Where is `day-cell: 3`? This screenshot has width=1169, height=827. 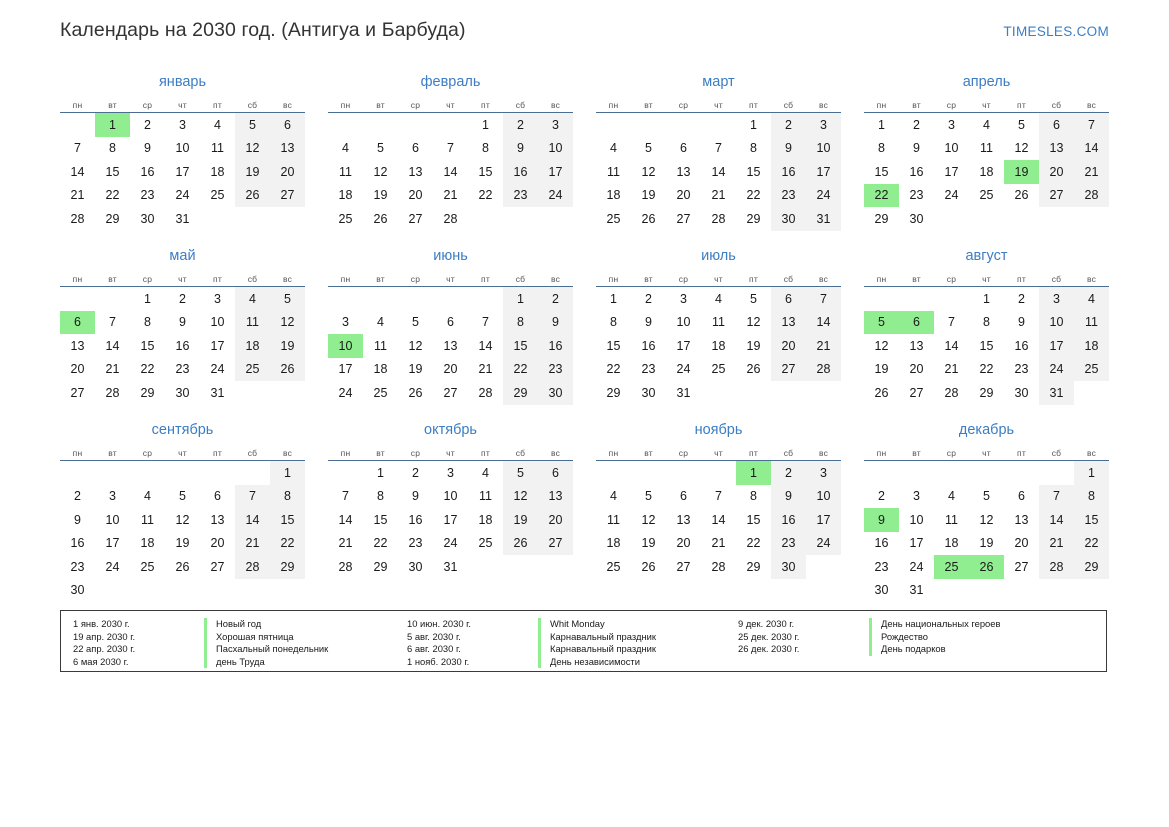
day-cell: 3 is located at coordinates (1056, 298).